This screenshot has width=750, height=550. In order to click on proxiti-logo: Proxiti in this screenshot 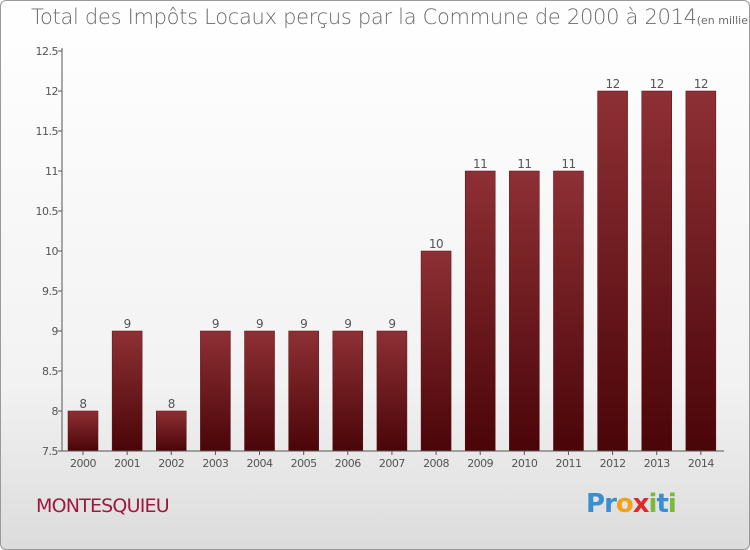, I will do `click(631, 504)`.